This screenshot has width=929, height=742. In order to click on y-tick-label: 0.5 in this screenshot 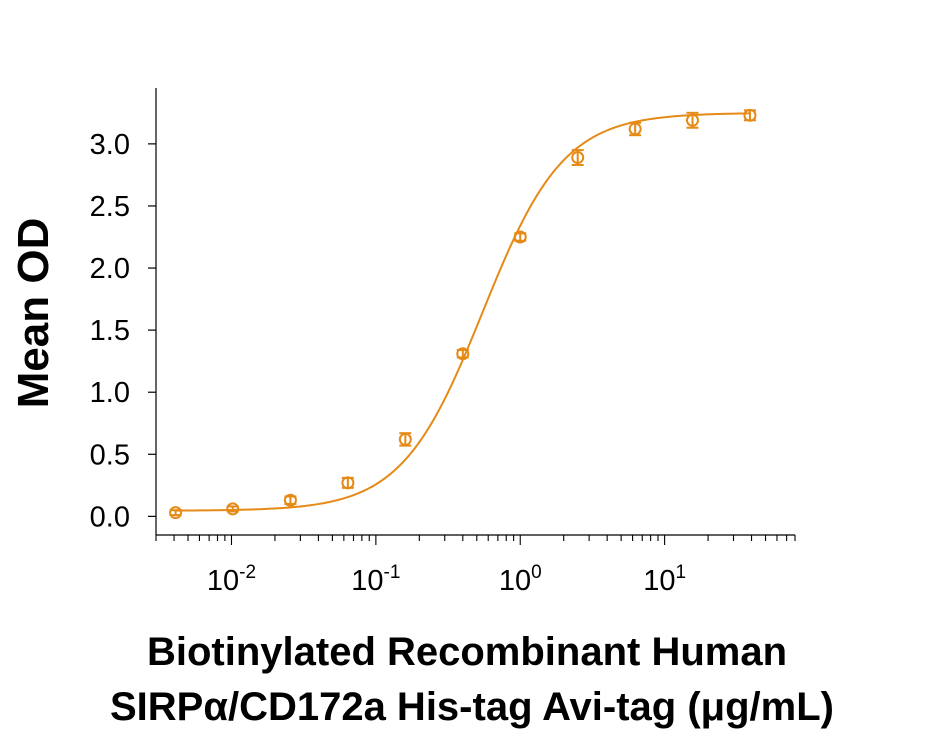, I will do `click(110, 455)`.